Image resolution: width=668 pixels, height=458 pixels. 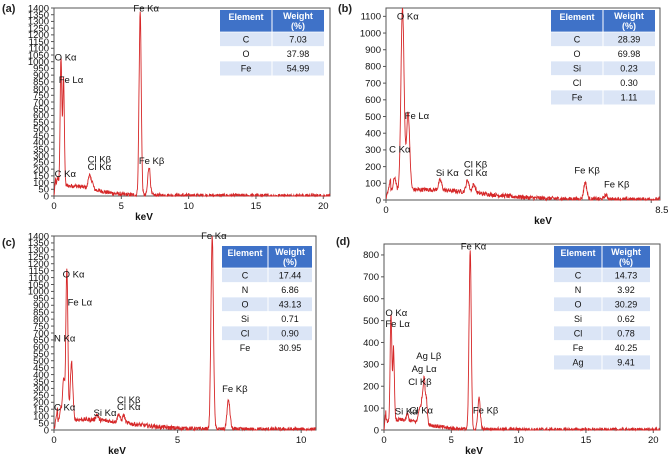 What do you see at coordinates (577, 363) in the screenshot?
I see `table-element-cell: Ag` at bounding box center [577, 363].